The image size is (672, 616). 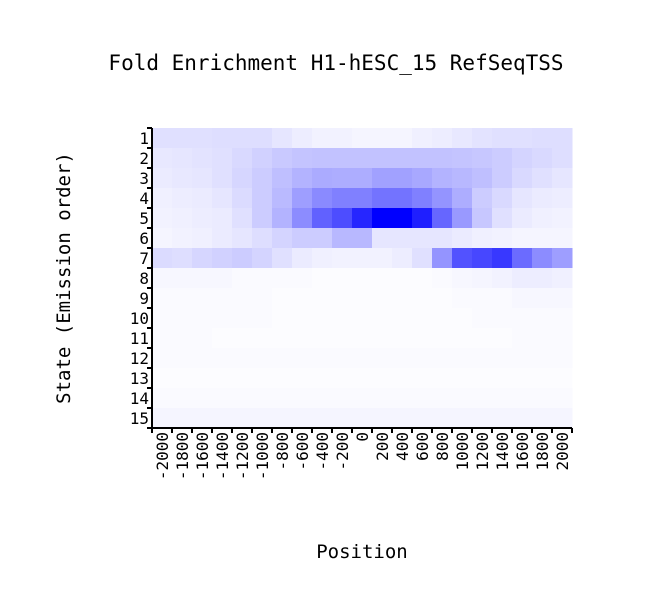 What do you see at coordinates (139, 318) in the screenshot?
I see `y-tick-label: 10` at bounding box center [139, 318].